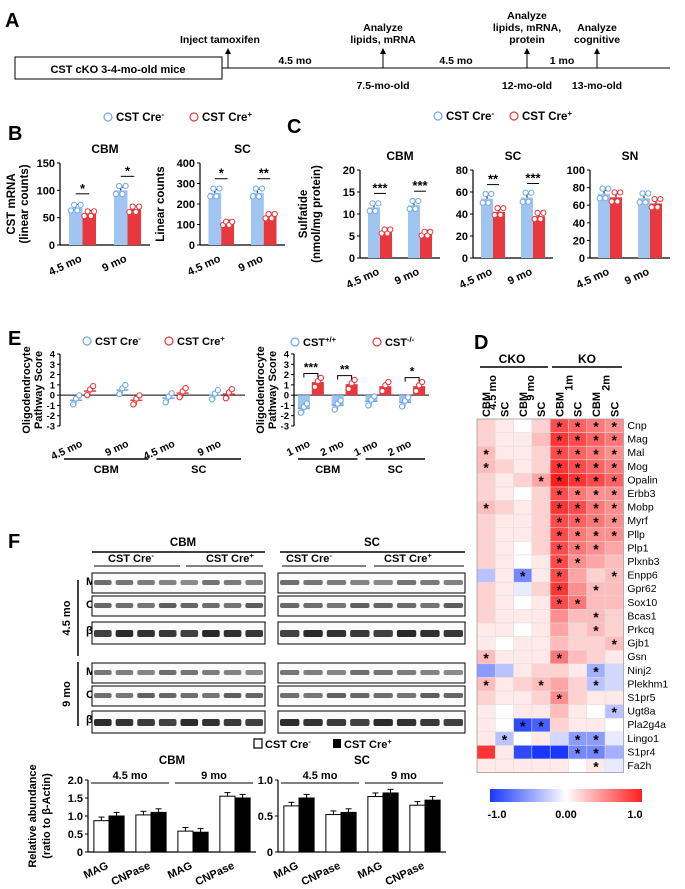 The width and height of the screenshot is (685, 889). What do you see at coordinates (265, 817) in the screenshot?
I see `y-tick-label: 0.5` at bounding box center [265, 817].